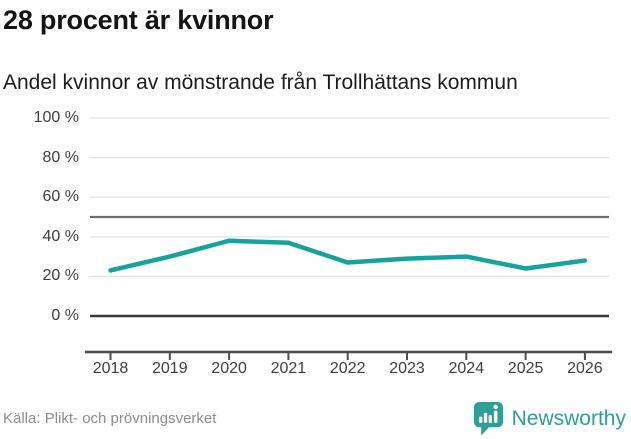 The width and height of the screenshot is (631, 439). Describe the element at coordinates (488, 419) in the screenshot. I see `newsworthy-logo-icon` at that location.